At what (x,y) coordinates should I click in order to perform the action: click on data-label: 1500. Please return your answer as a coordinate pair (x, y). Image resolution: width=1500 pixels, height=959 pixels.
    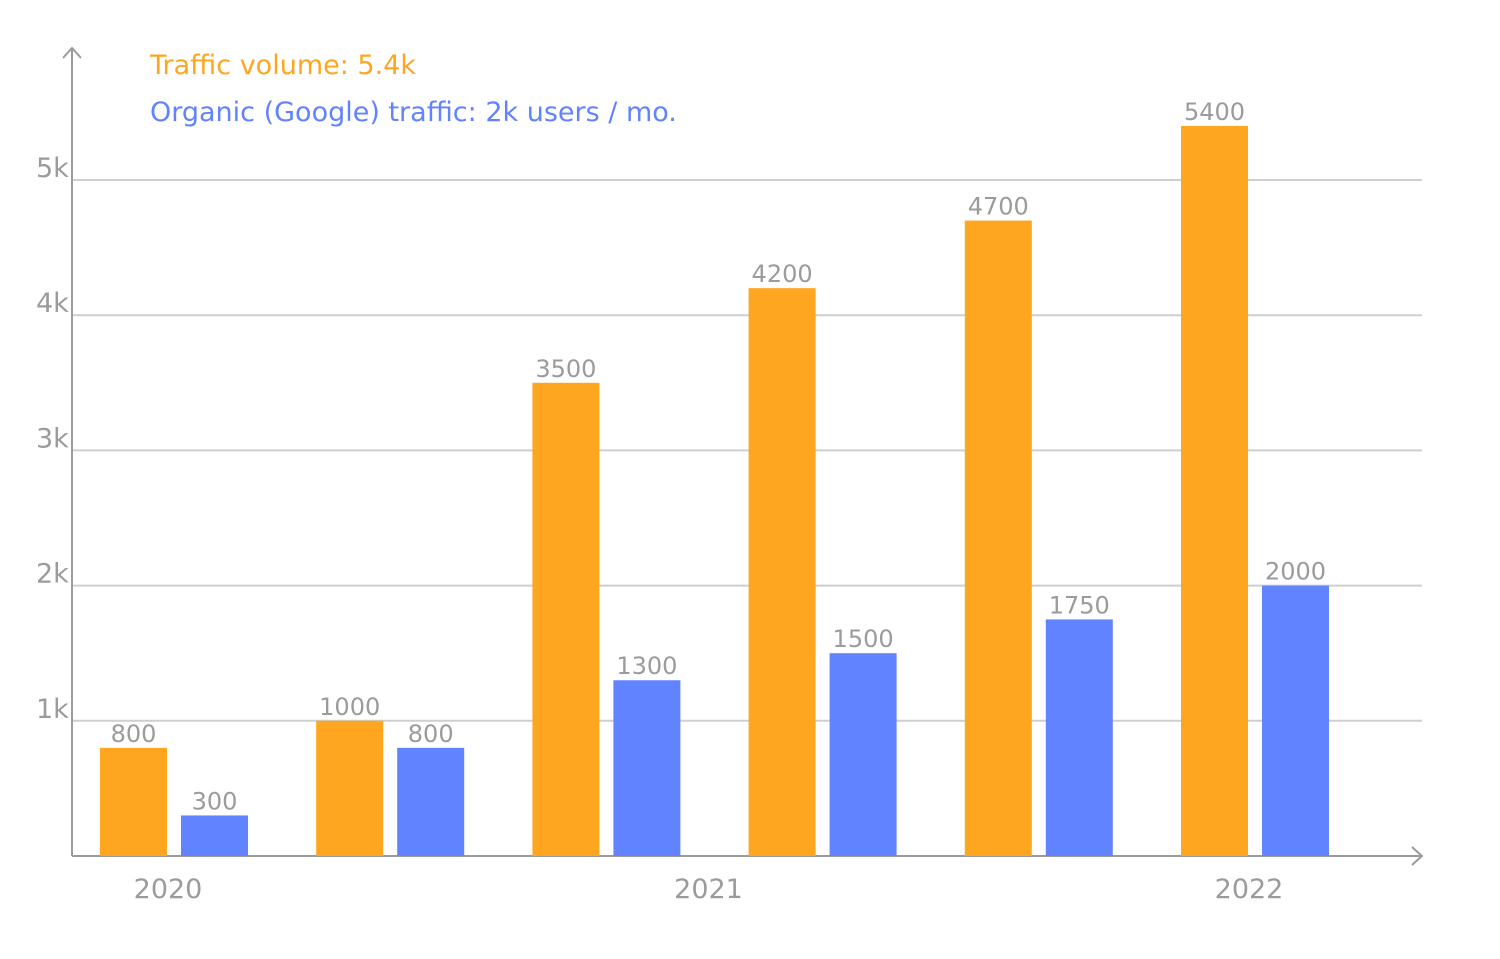
    Looking at the image, I should click on (863, 639).